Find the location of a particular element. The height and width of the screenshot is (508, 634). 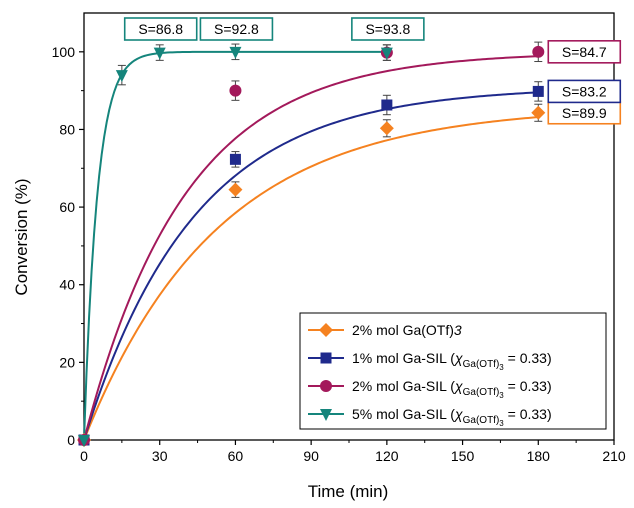

x-tick-label: 180 is located at coordinates (539, 456).